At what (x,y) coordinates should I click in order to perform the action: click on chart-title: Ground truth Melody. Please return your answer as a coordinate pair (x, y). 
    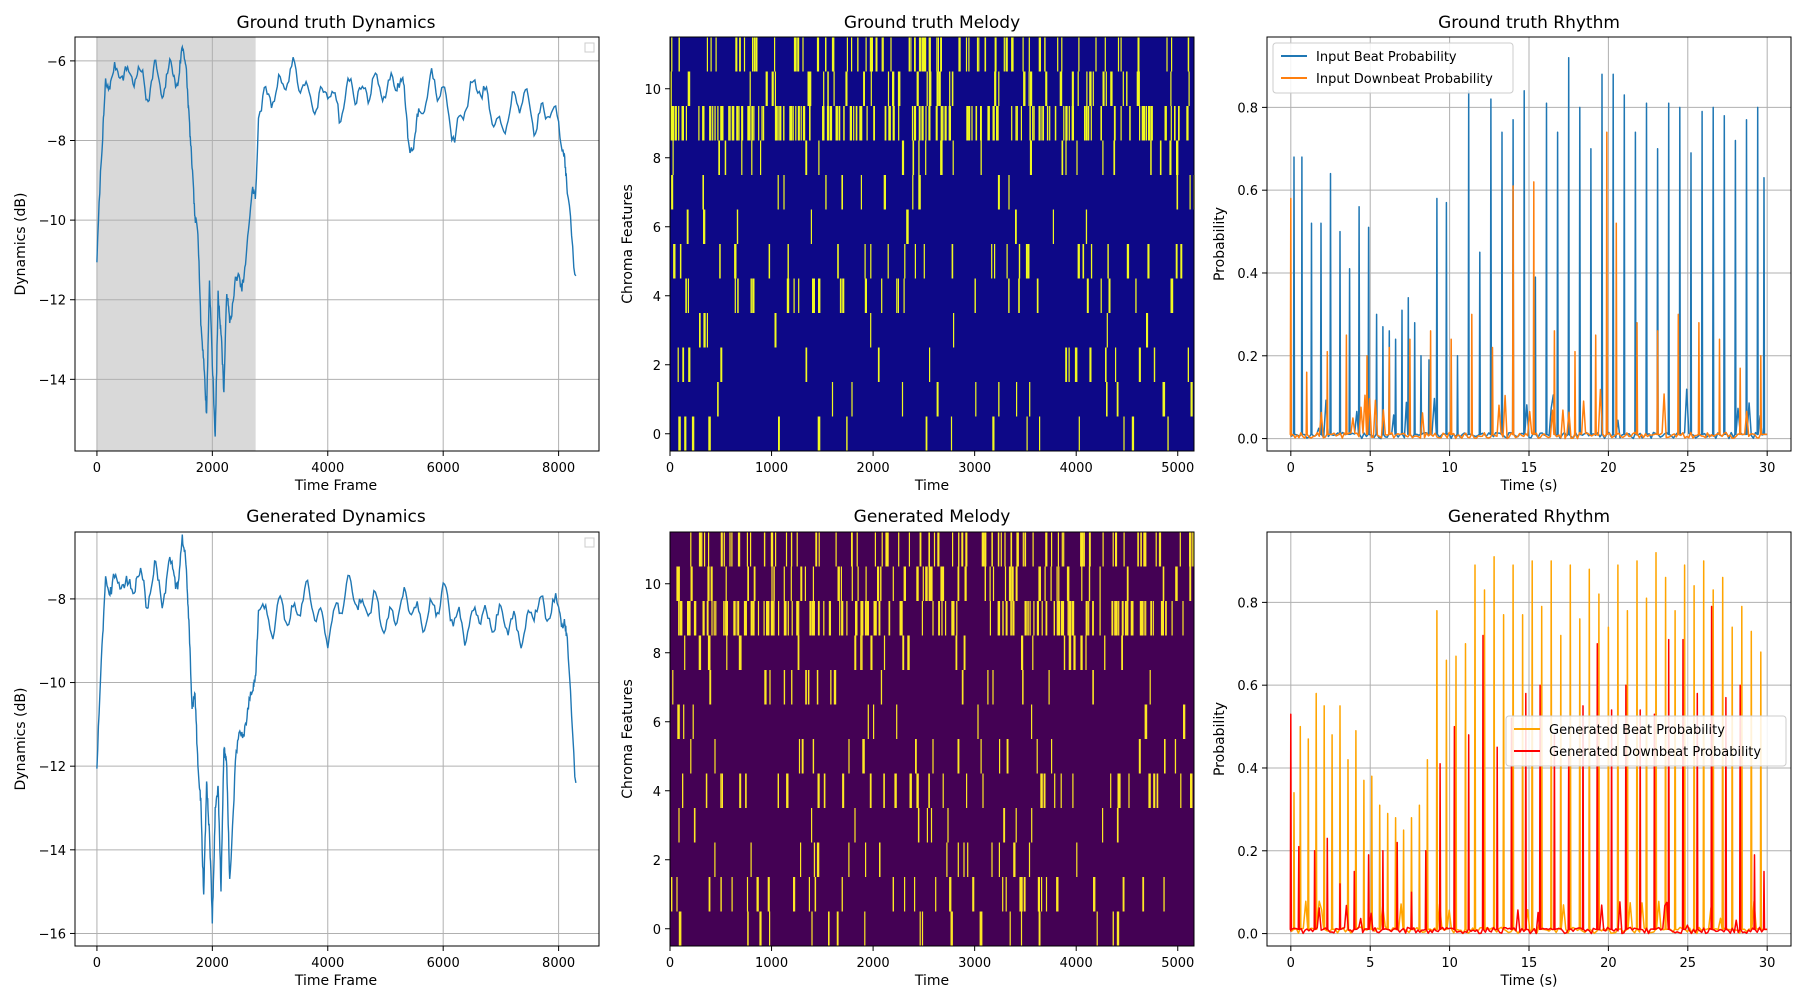
    Looking at the image, I should click on (932, 23).